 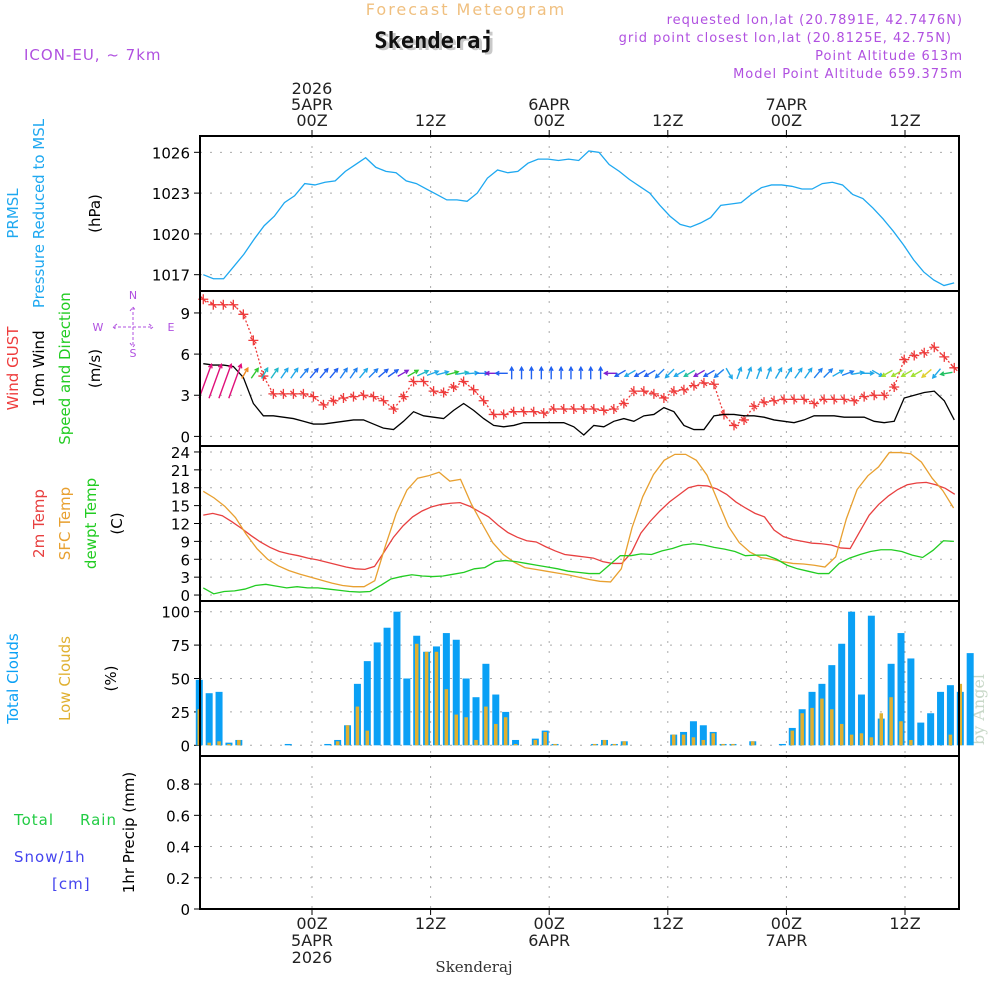 I want to click on panel-label: PRMSL, so click(x=13, y=213).